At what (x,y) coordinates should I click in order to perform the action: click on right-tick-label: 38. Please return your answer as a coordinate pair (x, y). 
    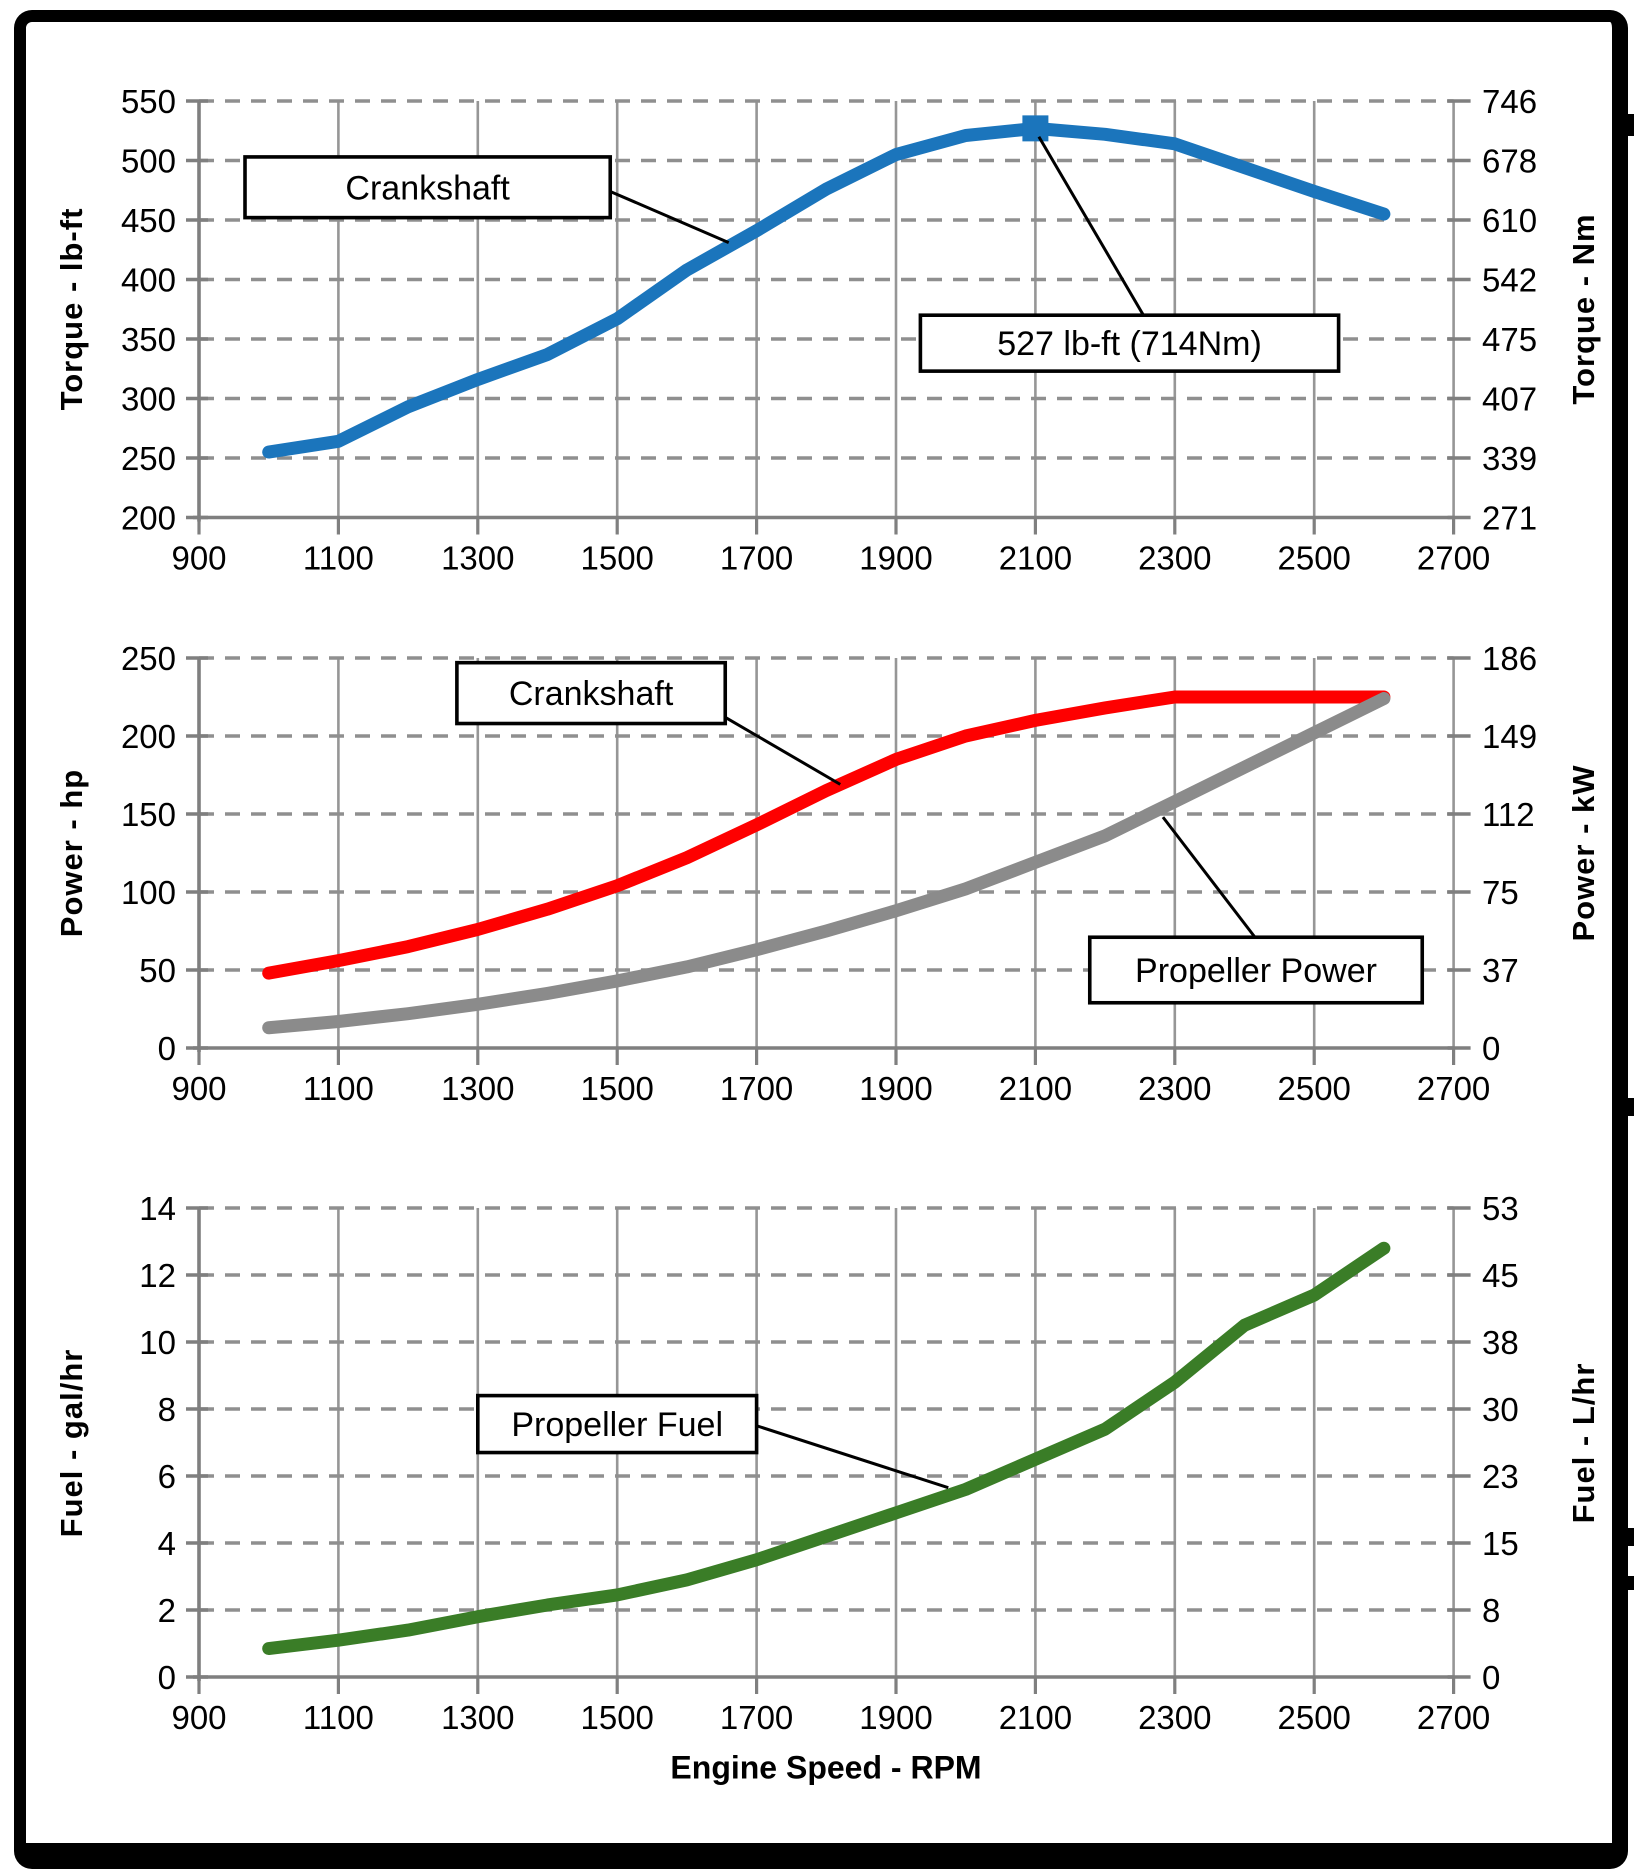
    Looking at the image, I should click on (1500, 1342).